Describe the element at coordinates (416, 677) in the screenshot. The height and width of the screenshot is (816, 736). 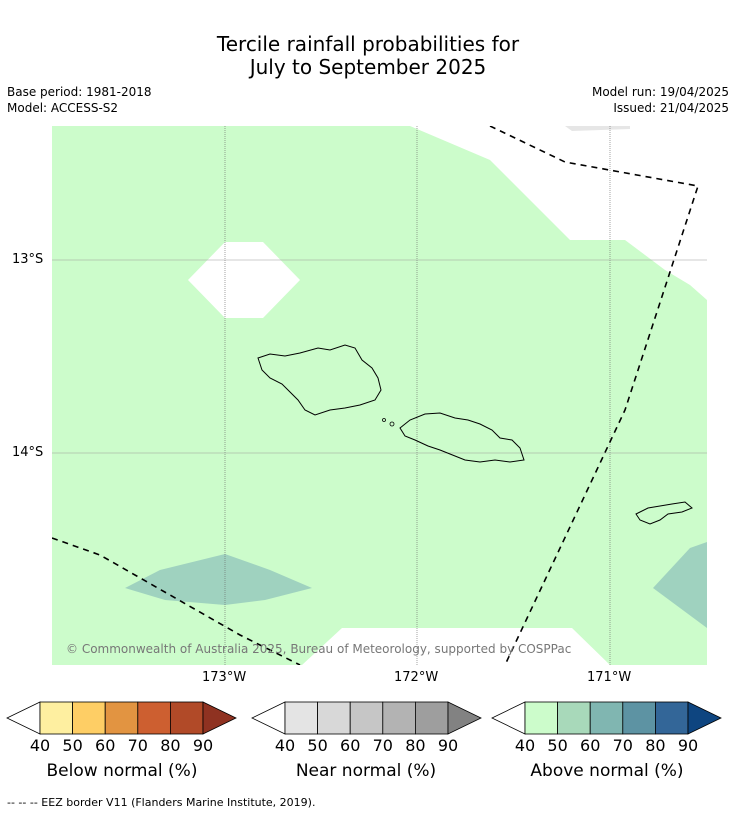
I see `lon-label-172w: 172°W` at that location.